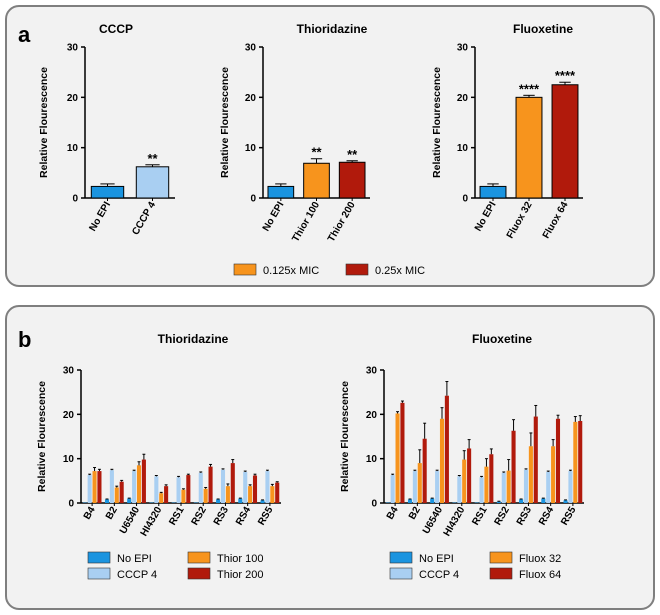 This screenshot has width=660, height=615. I want to click on chart-title: Thioridazine, so click(332, 29).